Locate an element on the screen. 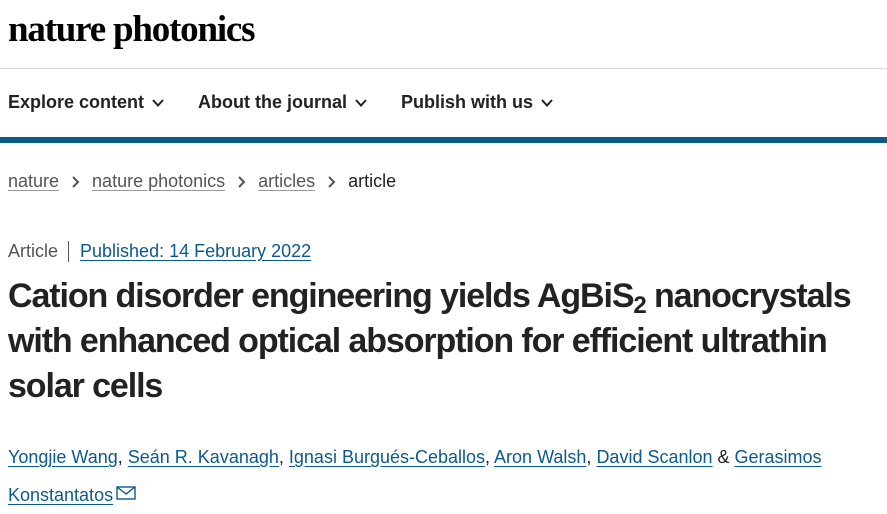  nav-item: Publish with us is located at coordinates (477, 102).